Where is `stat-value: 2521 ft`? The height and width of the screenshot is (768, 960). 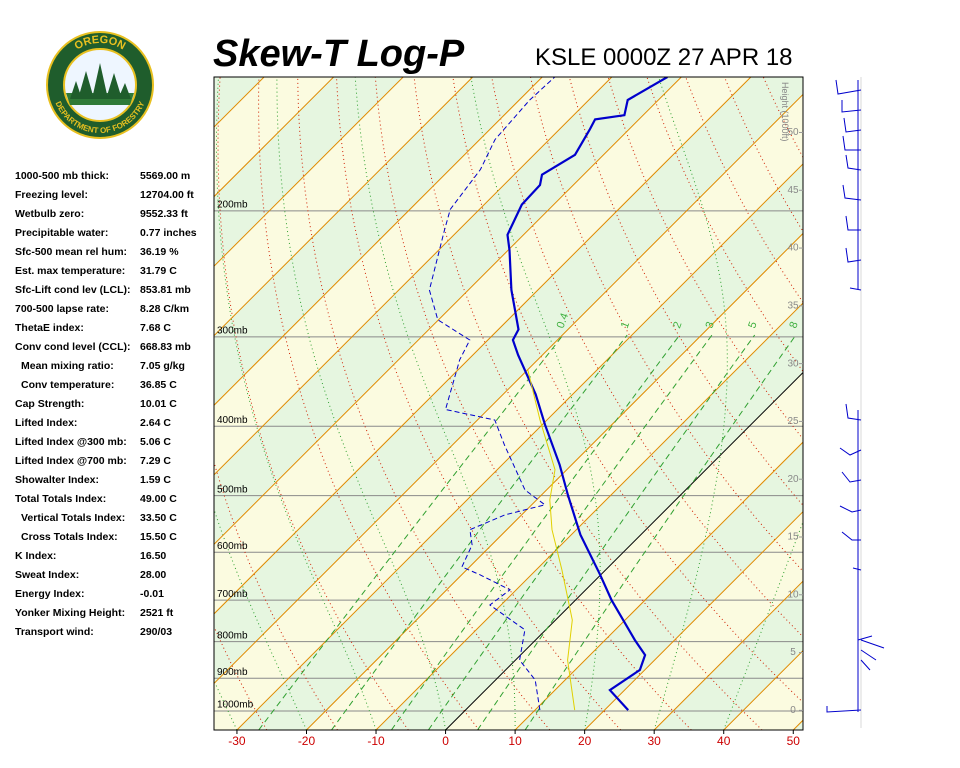 stat-value: 2521 ft is located at coordinates (157, 613).